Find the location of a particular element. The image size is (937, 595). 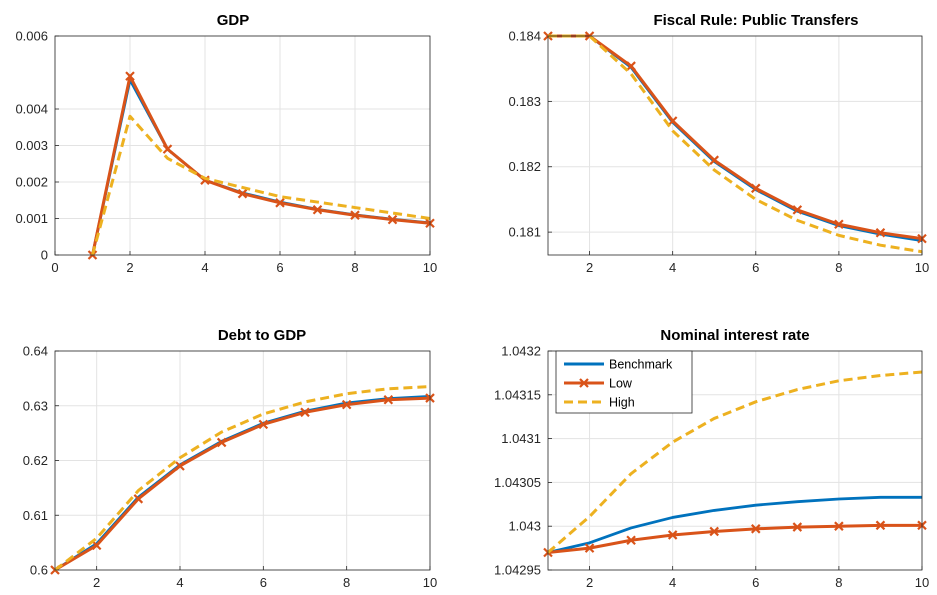

y-tick-label: 0.001 is located at coordinates (31, 218).